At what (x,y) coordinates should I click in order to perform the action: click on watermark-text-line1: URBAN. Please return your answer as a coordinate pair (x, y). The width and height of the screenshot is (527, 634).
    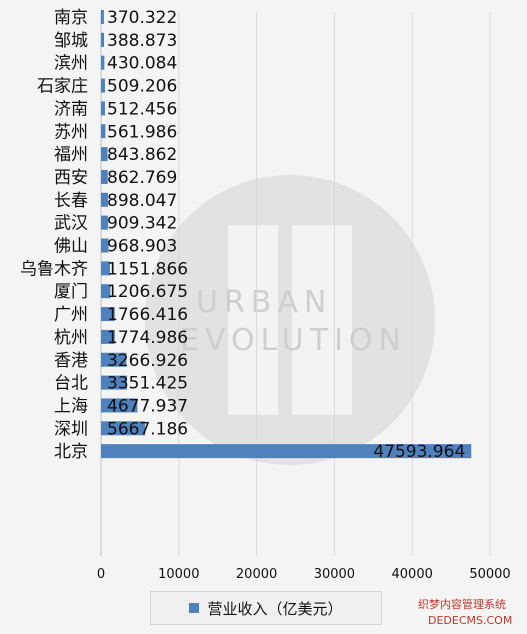
    Looking at the image, I should click on (264, 302).